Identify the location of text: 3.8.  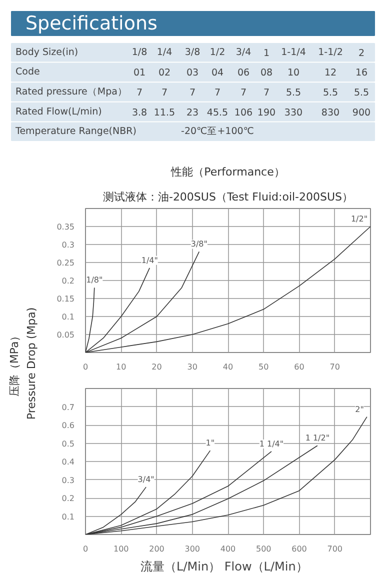
(140, 112).